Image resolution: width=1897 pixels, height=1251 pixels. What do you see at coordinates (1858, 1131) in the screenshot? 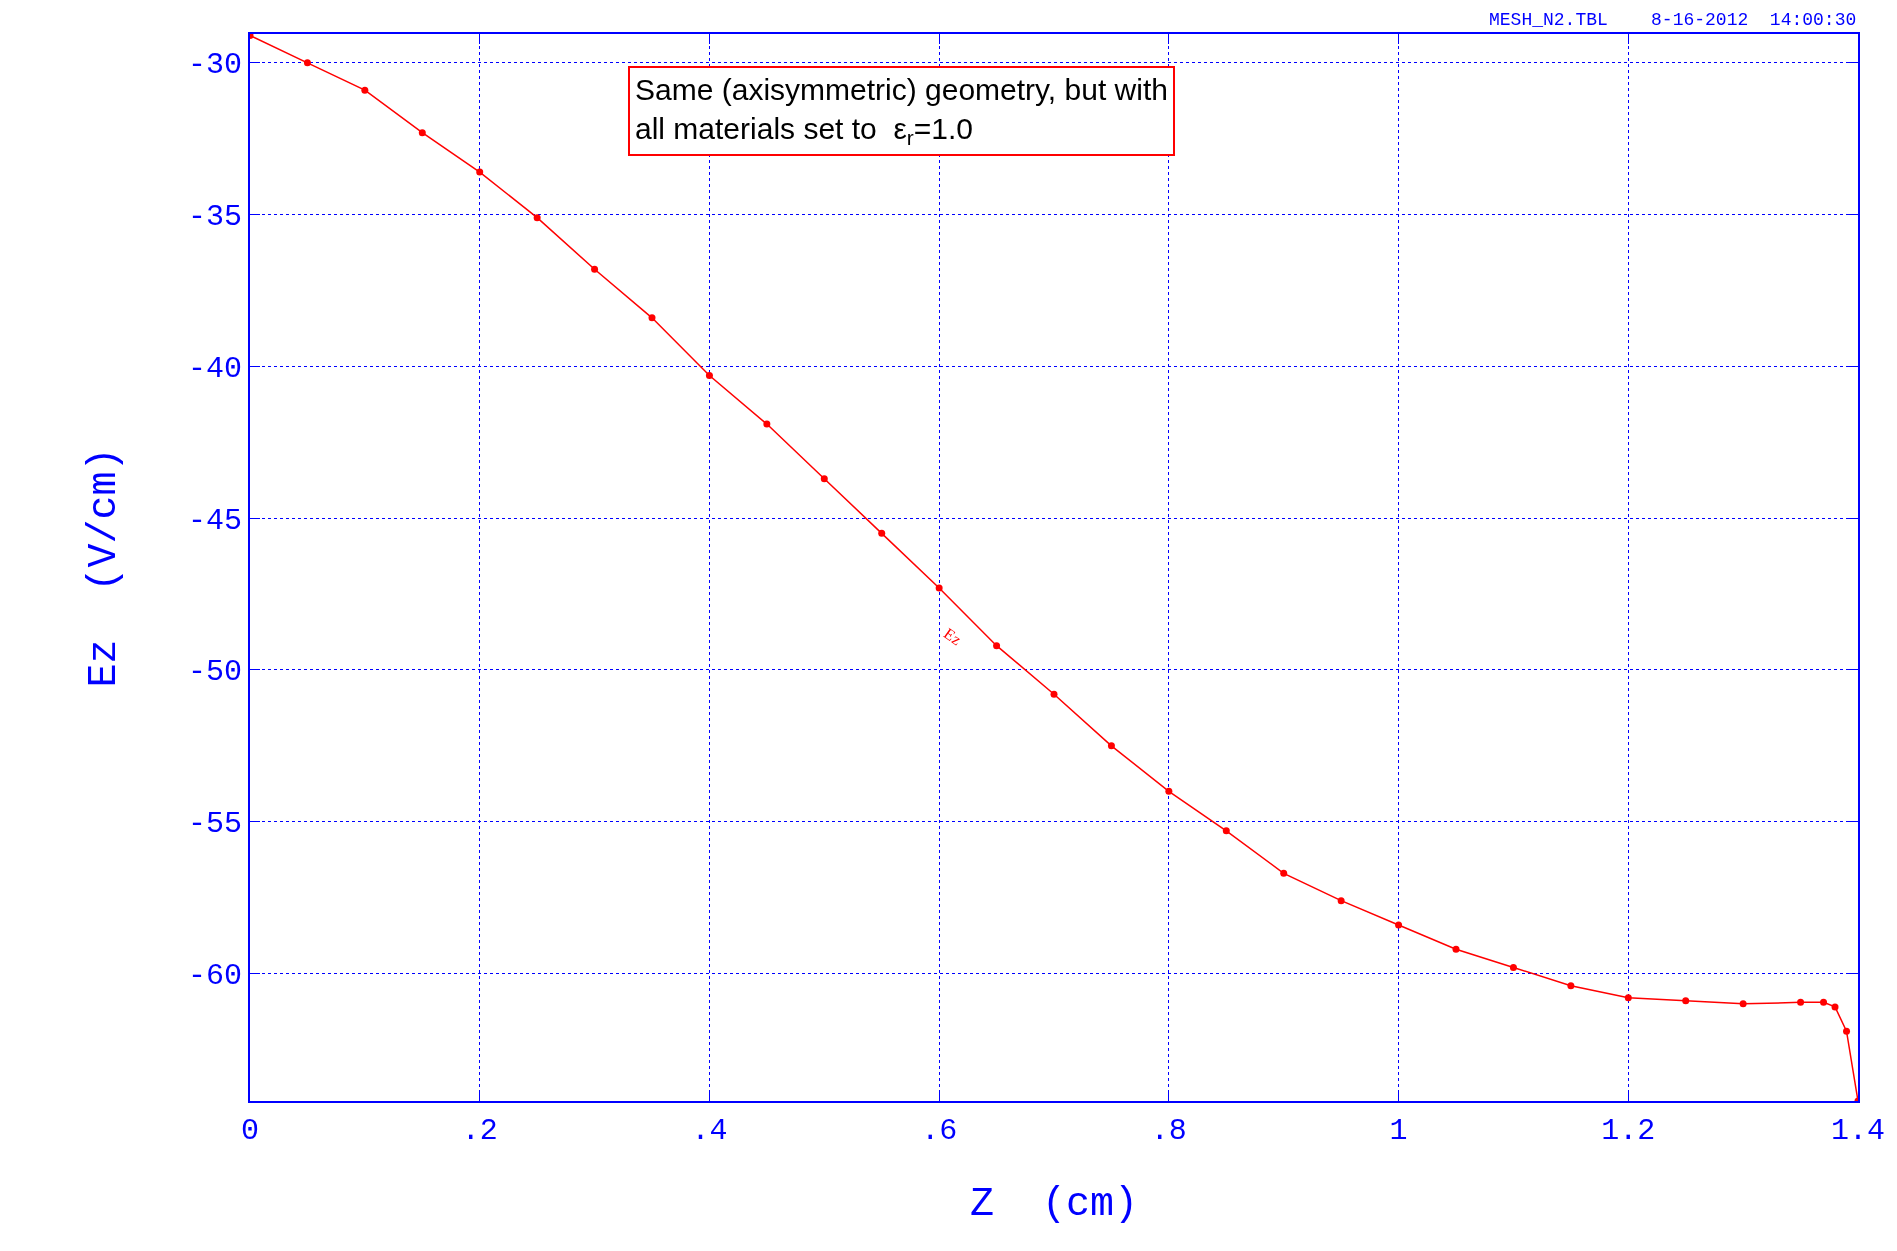
I see `x-tick-label: 1.4` at bounding box center [1858, 1131].